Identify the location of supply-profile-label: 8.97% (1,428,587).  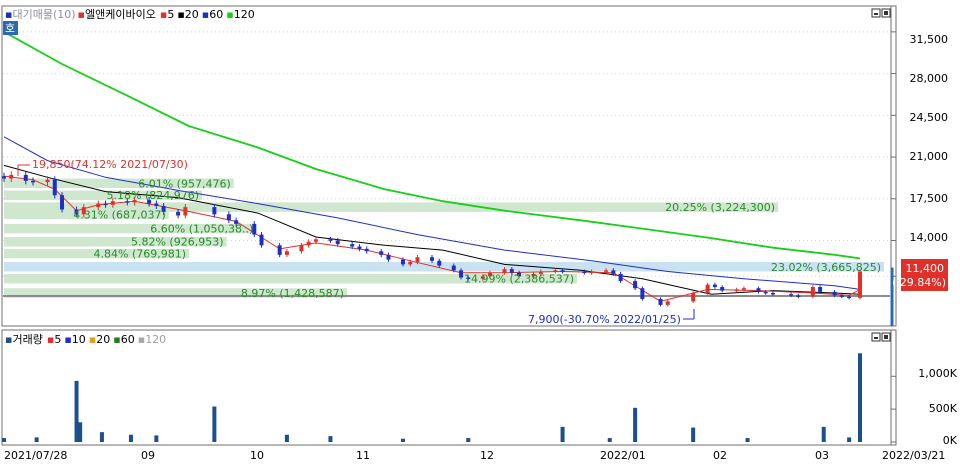
(292, 293).